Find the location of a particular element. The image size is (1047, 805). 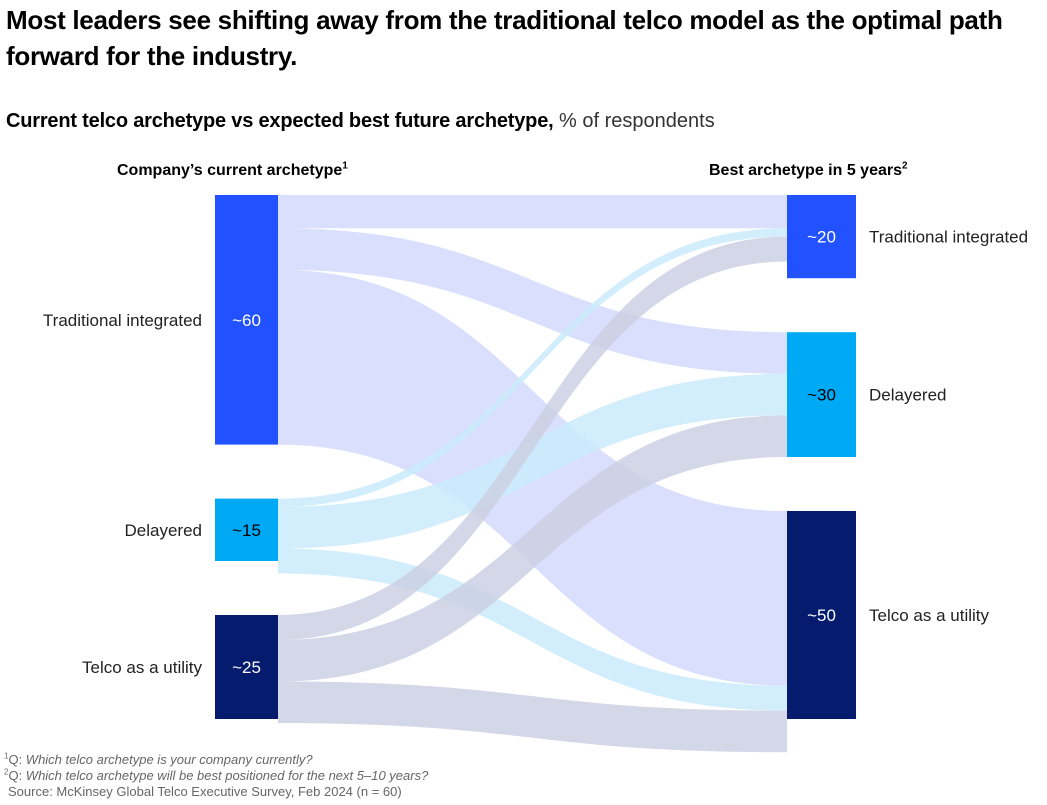

right-node-utility-value: ~50 is located at coordinates (821, 615).